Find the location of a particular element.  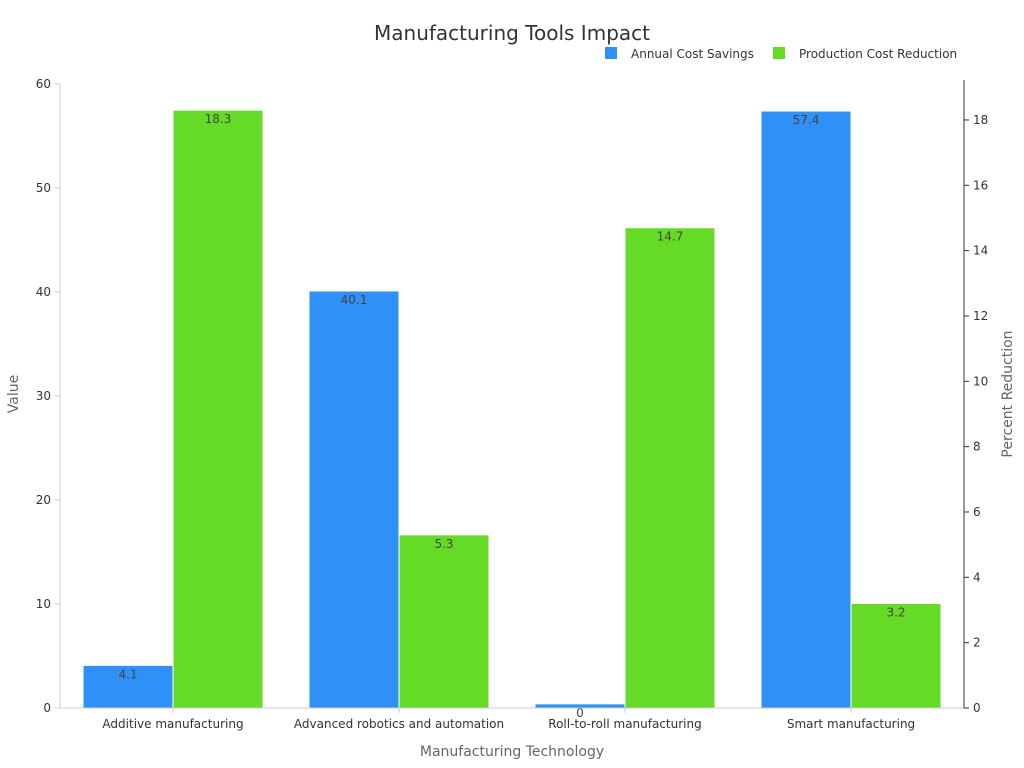

y-left-tick-label: 0 is located at coordinates (47, 708).